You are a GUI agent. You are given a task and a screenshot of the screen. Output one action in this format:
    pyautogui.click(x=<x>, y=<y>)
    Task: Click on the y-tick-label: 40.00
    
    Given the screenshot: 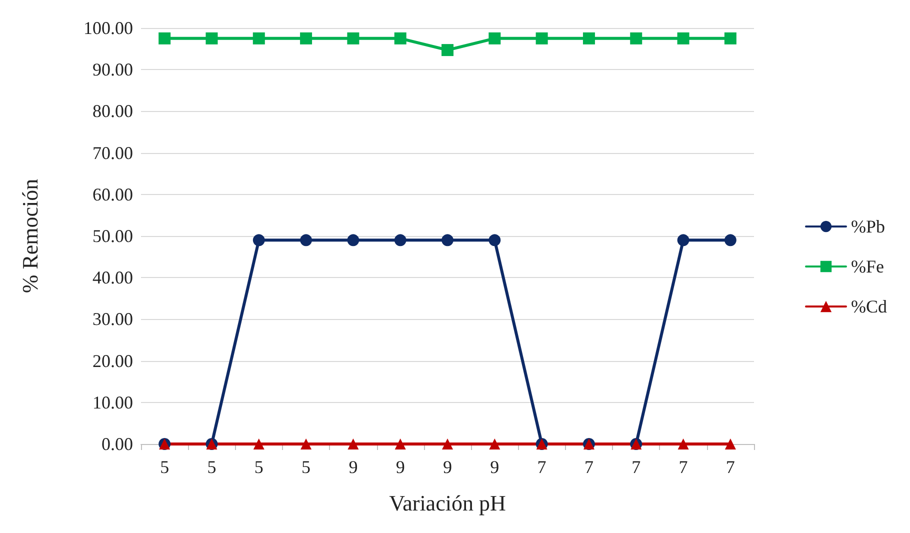 What is the action you would take?
    pyautogui.click(x=112, y=278)
    